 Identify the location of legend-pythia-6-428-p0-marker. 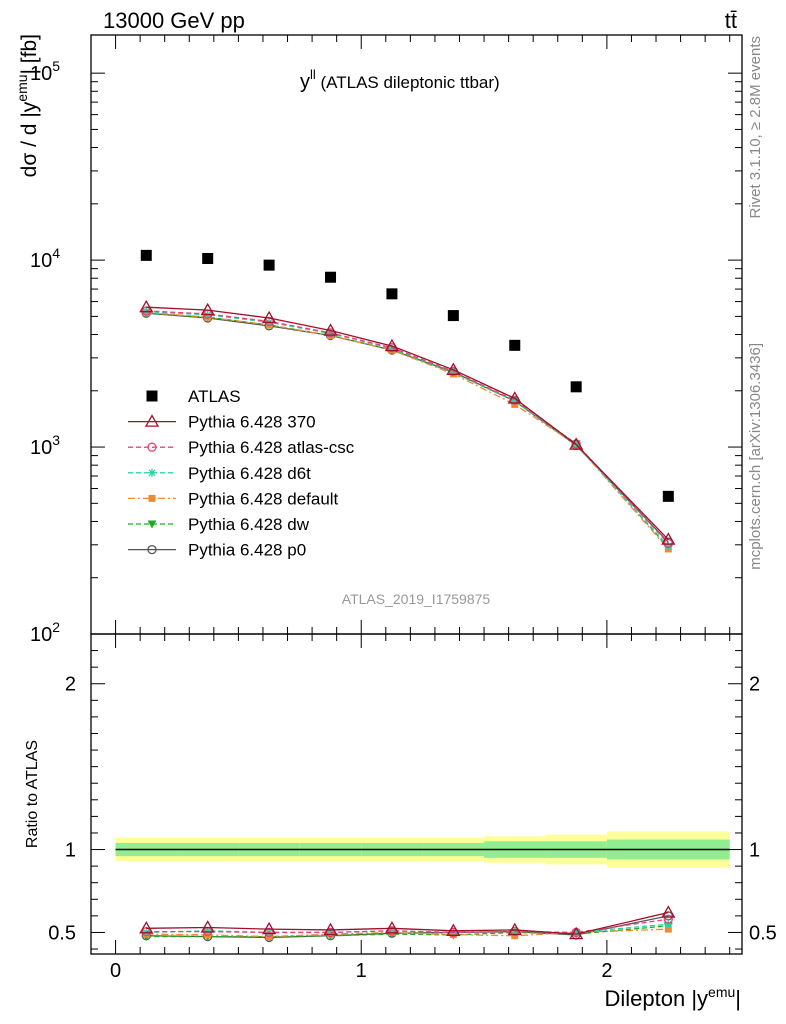
(152, 549).